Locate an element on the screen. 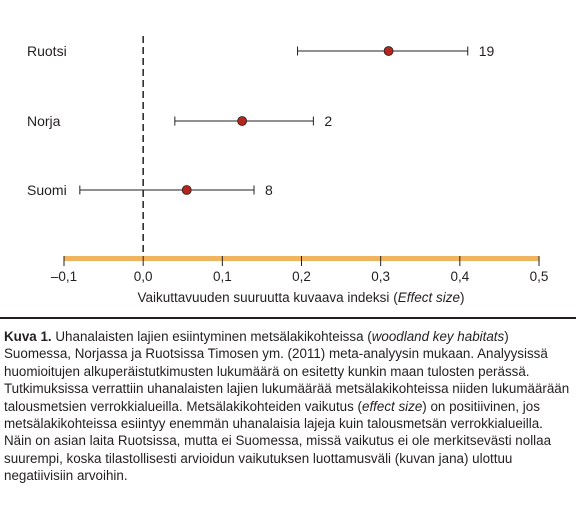  x-tick-label: 0,0 is located at coordinates (143, 276).